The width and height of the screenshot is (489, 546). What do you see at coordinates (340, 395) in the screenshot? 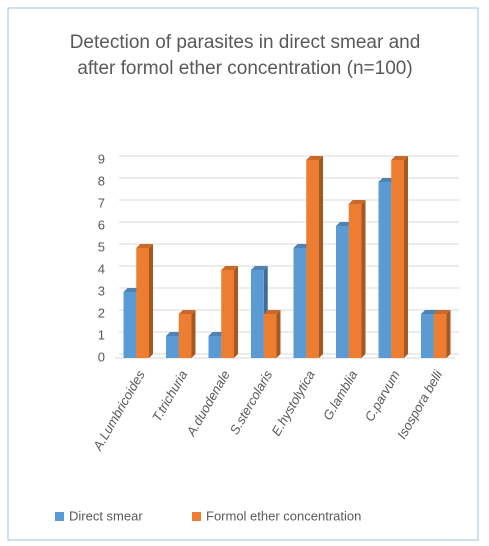
I see `x-tick-label: G.lamblia` at bounding box center [340, 395].